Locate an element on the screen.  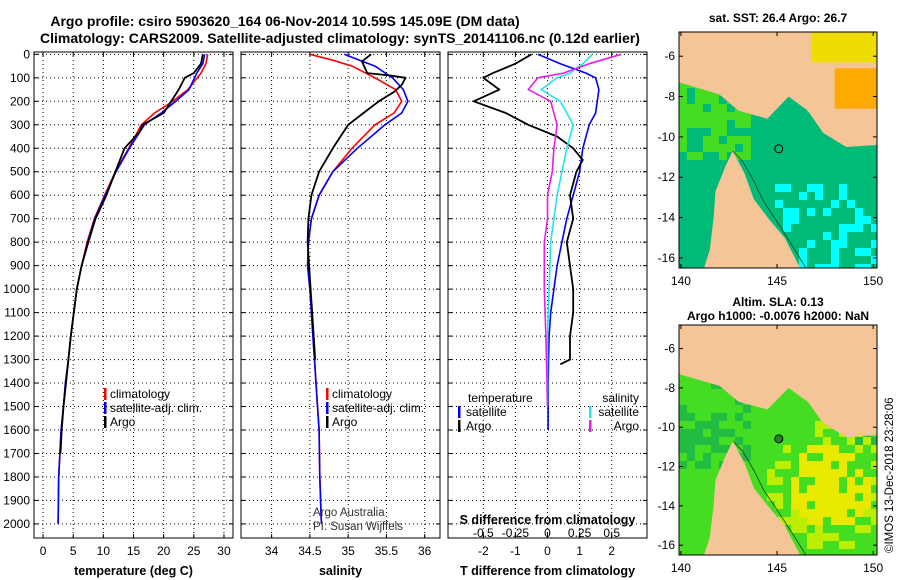
x-tick-label: 30 is located at coordinates (224, 551).